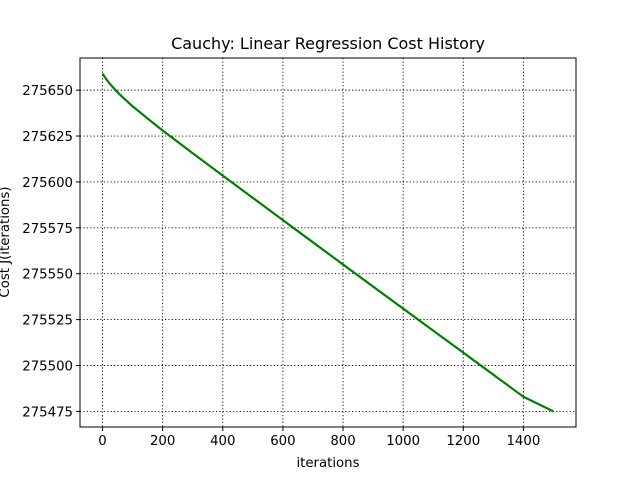  I want to click on y-axis-label: Cost J(iterations), so click(6, 241).